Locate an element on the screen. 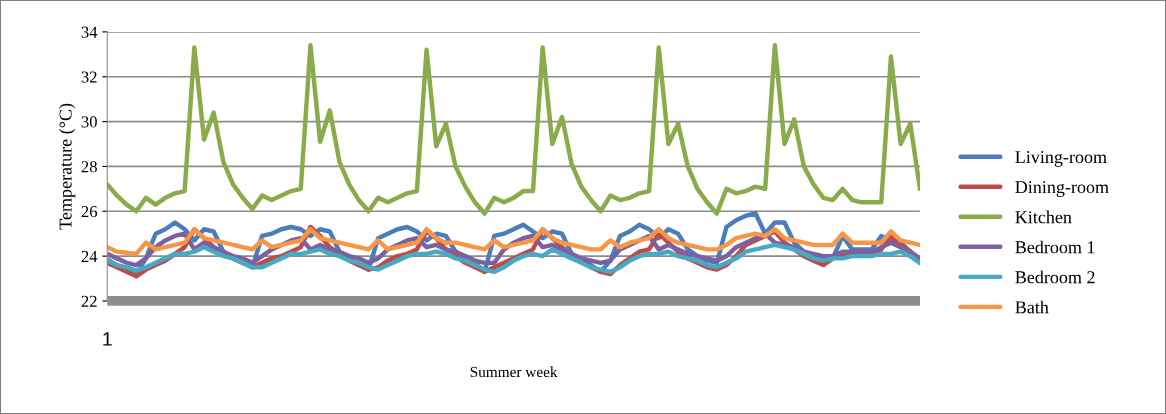 The image size is (1166, 414). y-tick-label: 26 is located at coordinates (89, 212).